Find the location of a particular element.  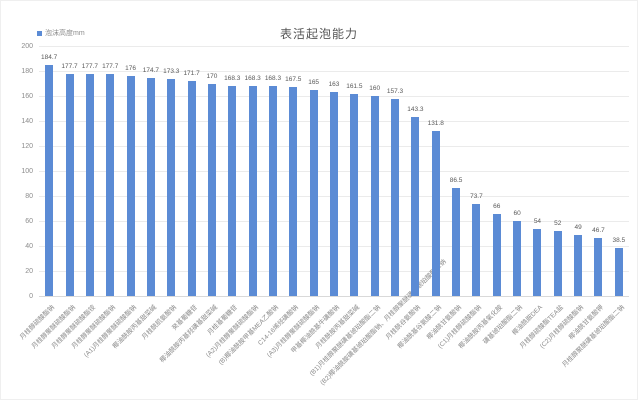

bar-value-label: 49 is located at coordinates (578, 227).